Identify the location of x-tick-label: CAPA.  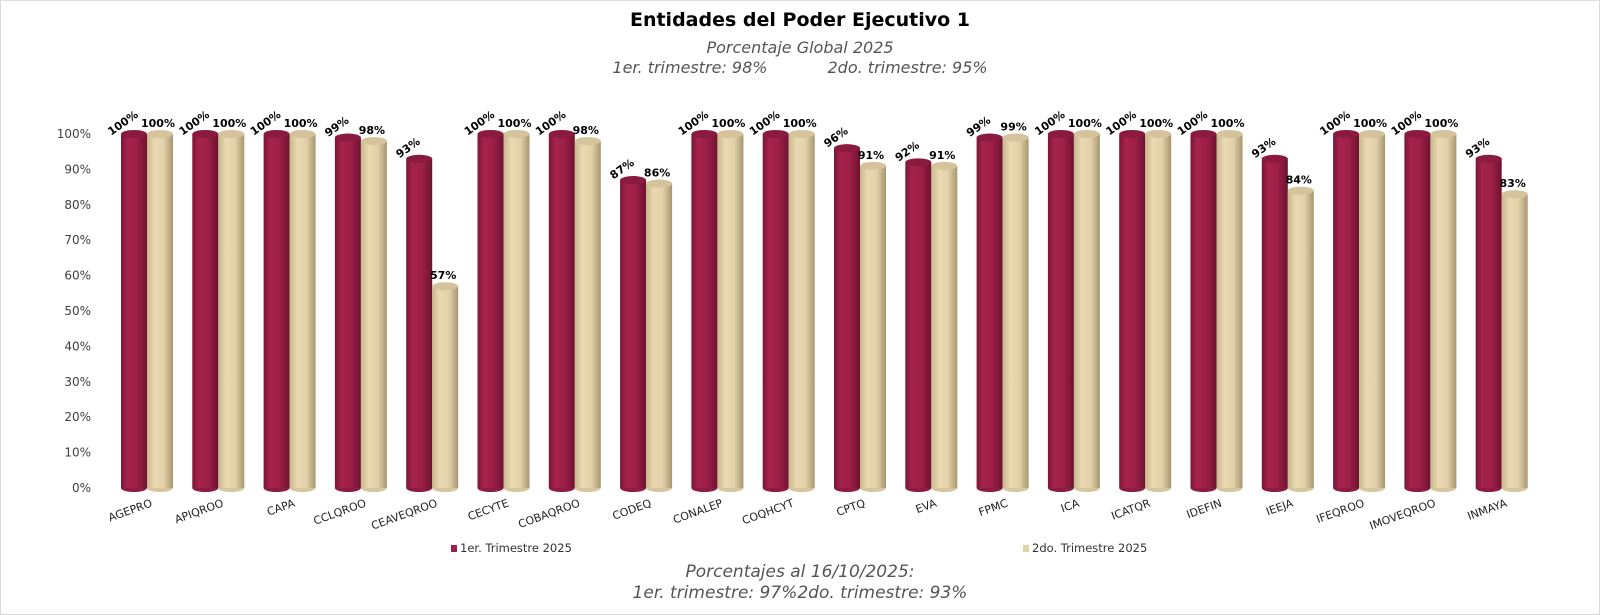
(281, 507).